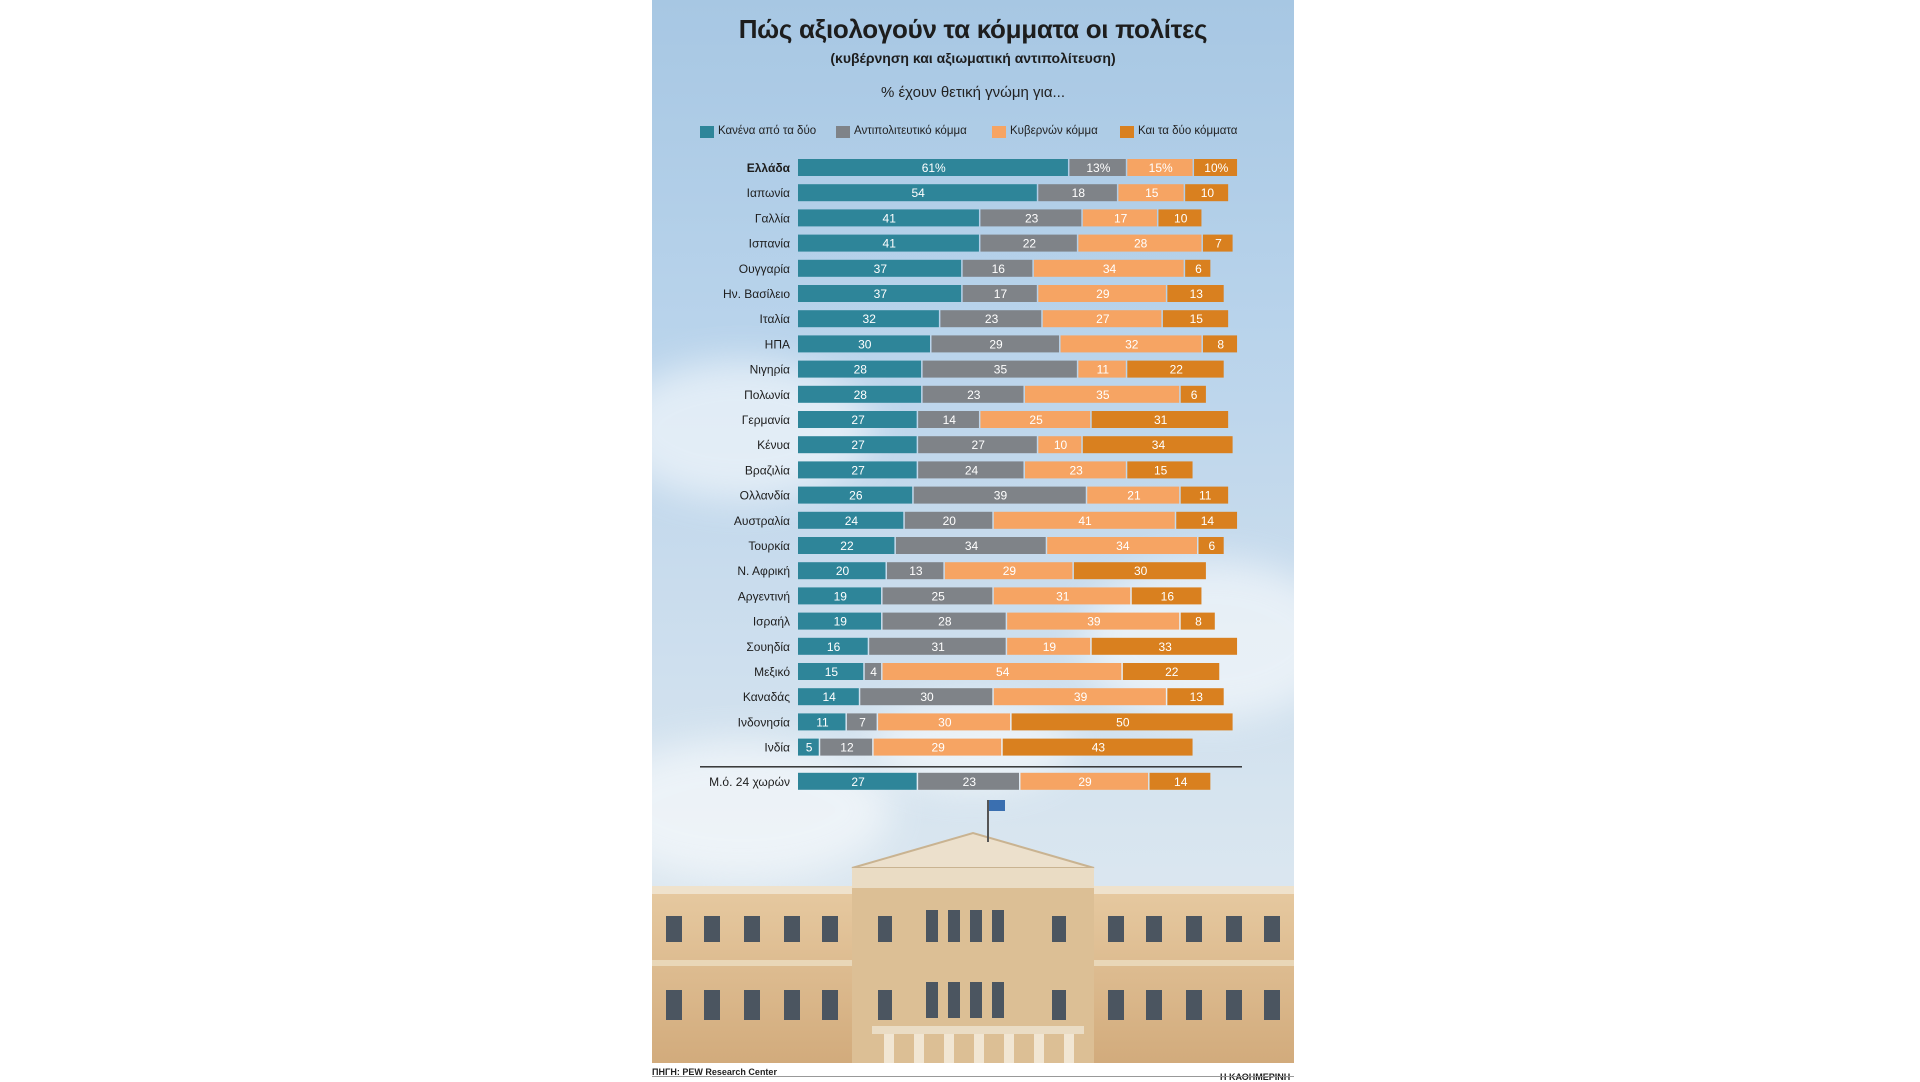  Describe the element at coordinates (777, 748) in the screenshot. I see `country-row-label: Ινδία` at that location.